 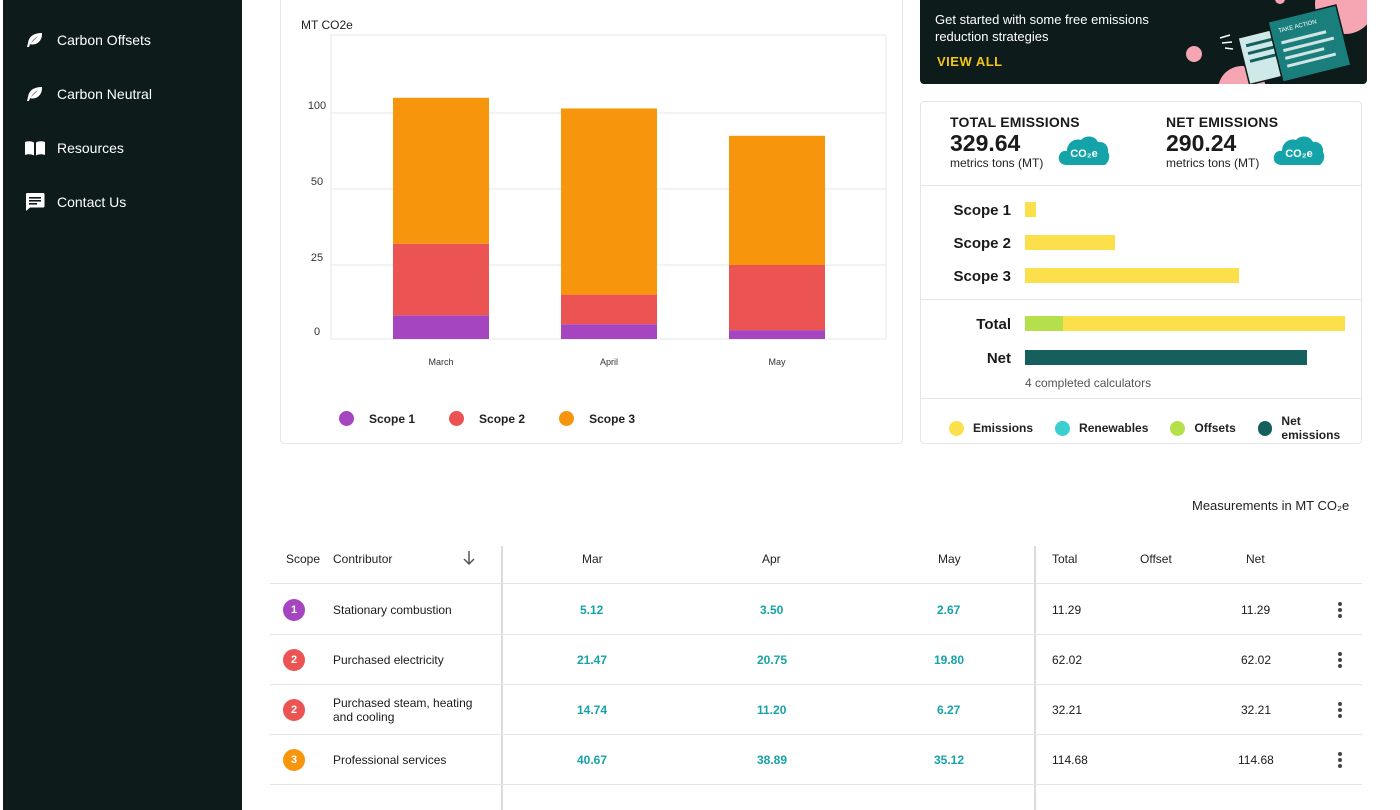 I want to click on total-emissions: TOTAL EMISSIONS 329.64 metrics tons (MT), so click(x=1015, y=142).